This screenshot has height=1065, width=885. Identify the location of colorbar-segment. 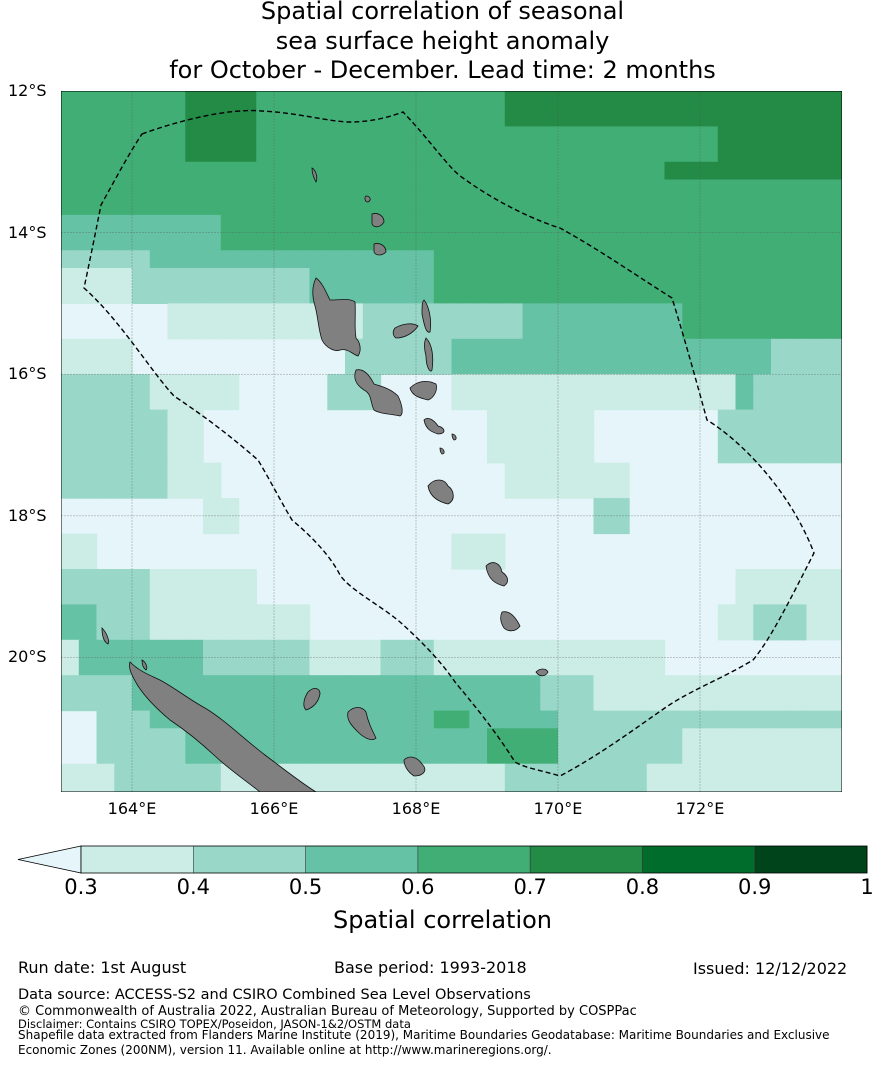
(137, 859).